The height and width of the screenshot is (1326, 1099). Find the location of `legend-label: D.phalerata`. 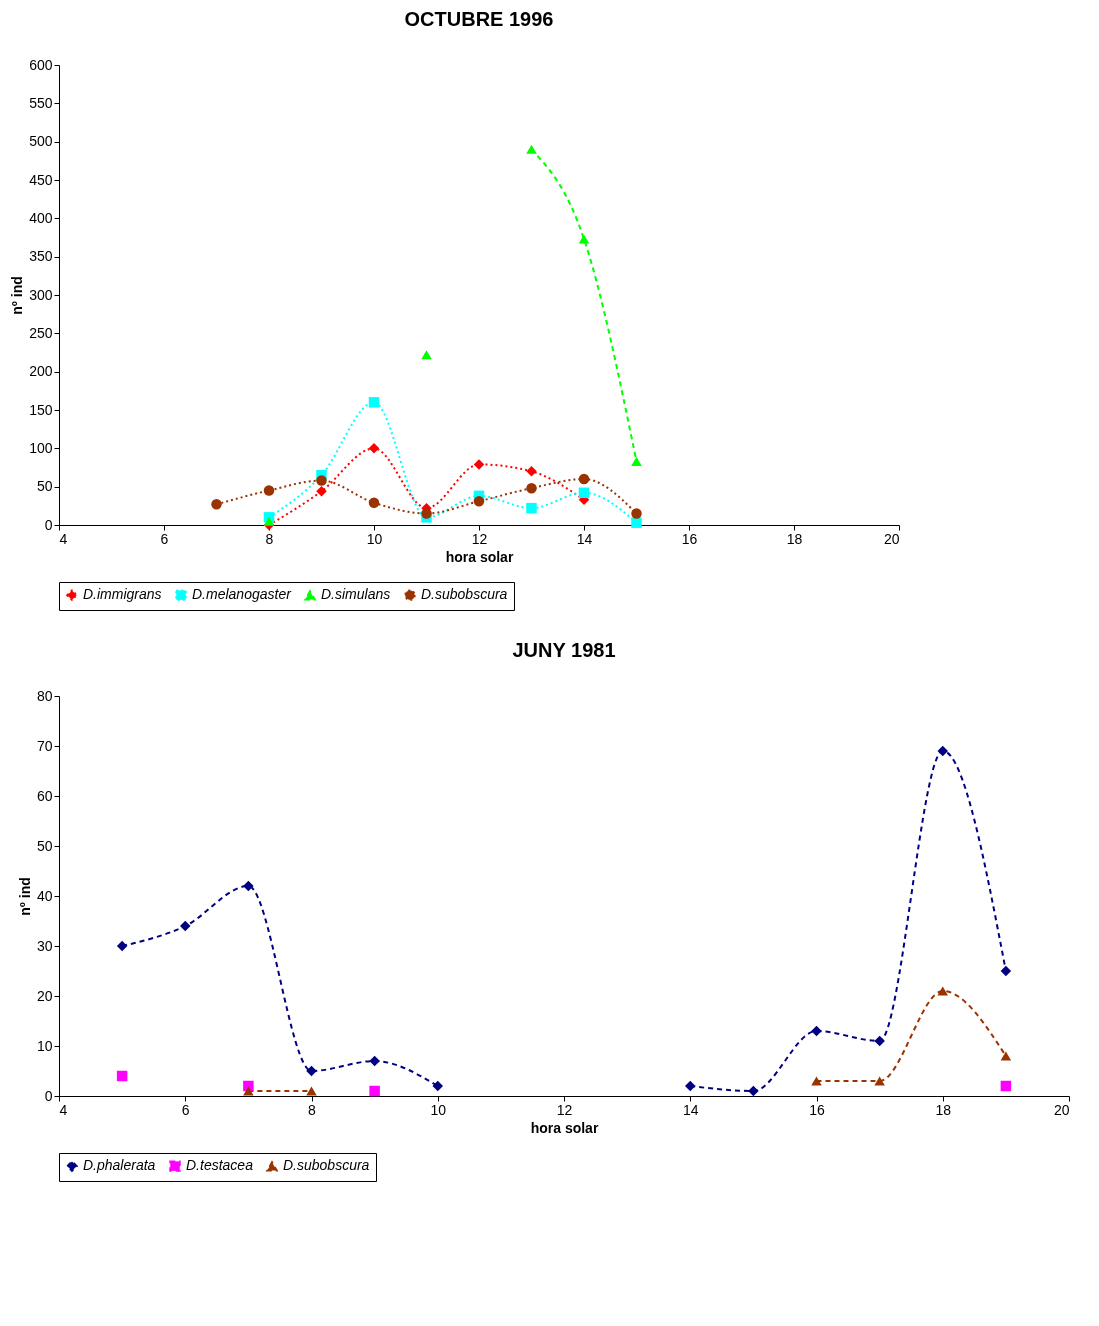

legend-label: D.phalerata is located at coordinates (119, 1165).